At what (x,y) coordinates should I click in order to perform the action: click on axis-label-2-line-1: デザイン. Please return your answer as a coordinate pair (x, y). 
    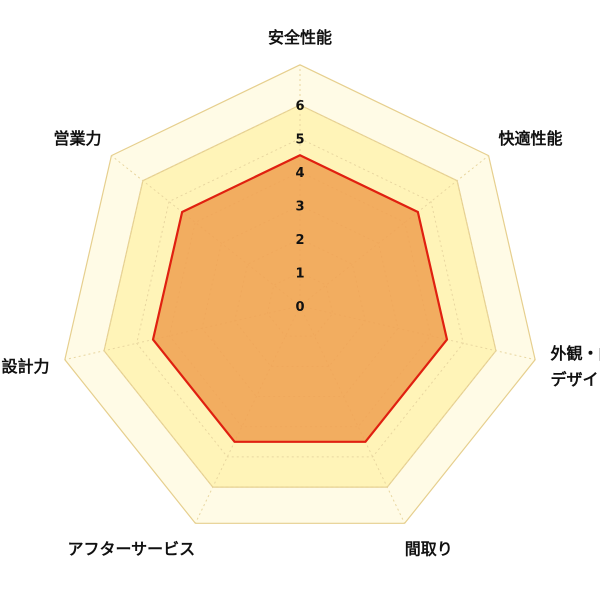
    Looking at the image, I should click on (575, 379).